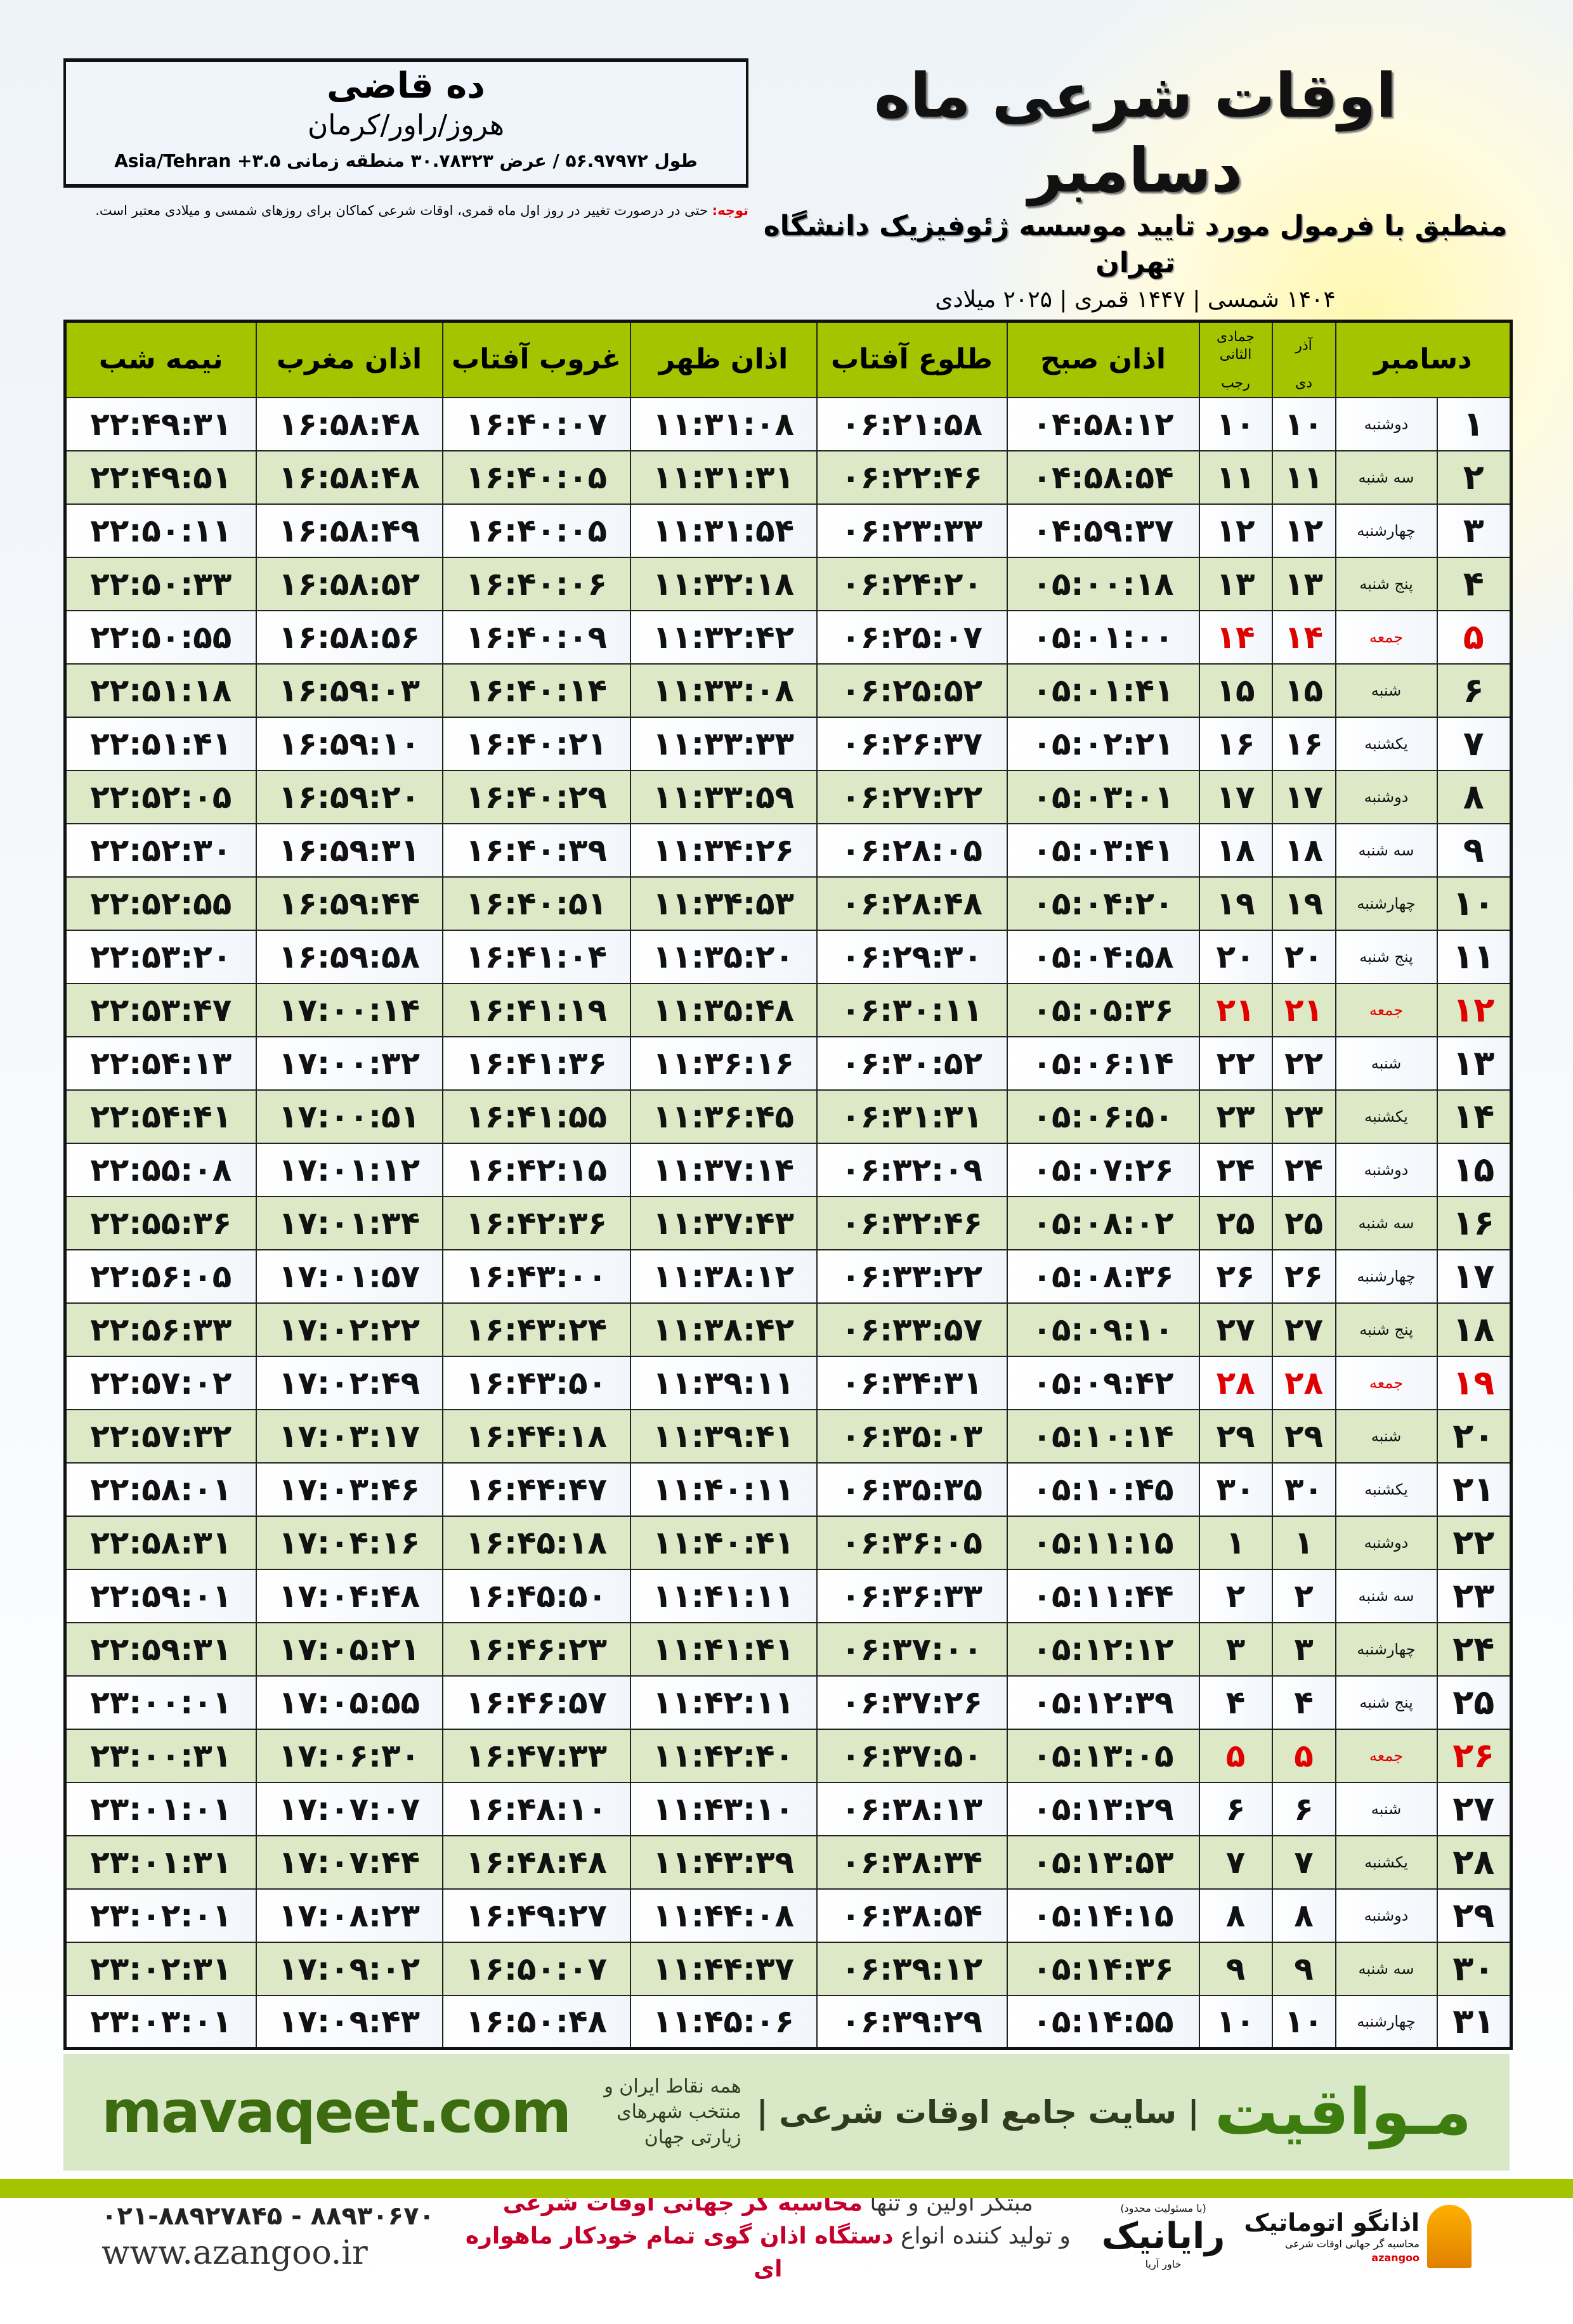  What do you see at coordinates (1386, 1329) in the screenshot?
I see `weekday: پنج شنبه` at bounding box center [1386, 1329].